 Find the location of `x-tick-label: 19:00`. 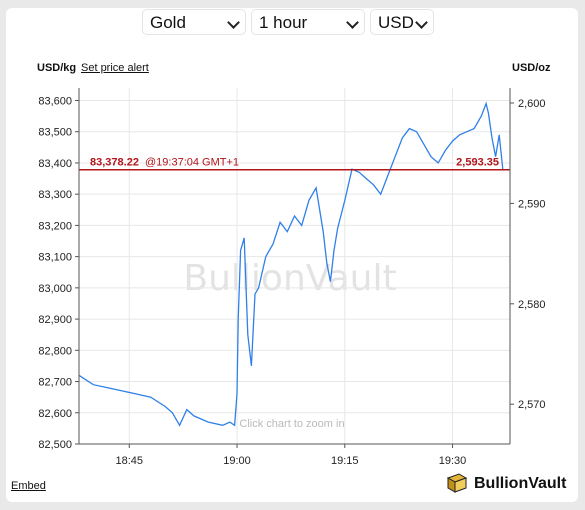

x-tick-label: 19:00 is located at coordinates (237, 461).